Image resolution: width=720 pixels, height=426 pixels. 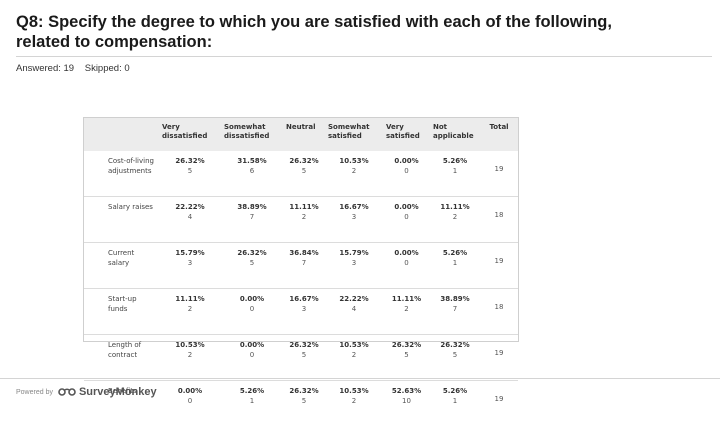 What do you see at coordinates (121, 266) in the screenshot?
I see `row-label: Current salary` at bounding box center [121, 266].